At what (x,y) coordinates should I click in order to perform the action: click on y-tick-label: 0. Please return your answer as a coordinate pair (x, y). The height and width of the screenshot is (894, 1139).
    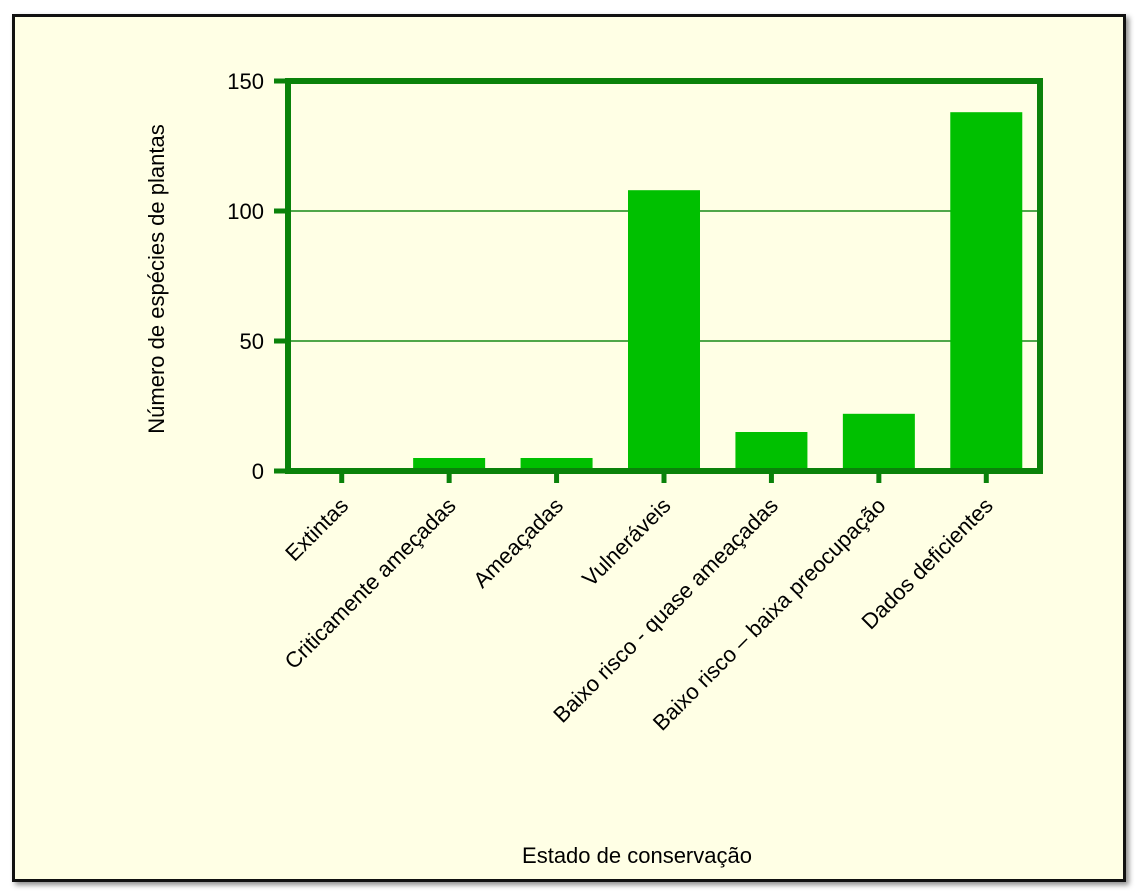
    Looking at the image, I should click on (258, 471).